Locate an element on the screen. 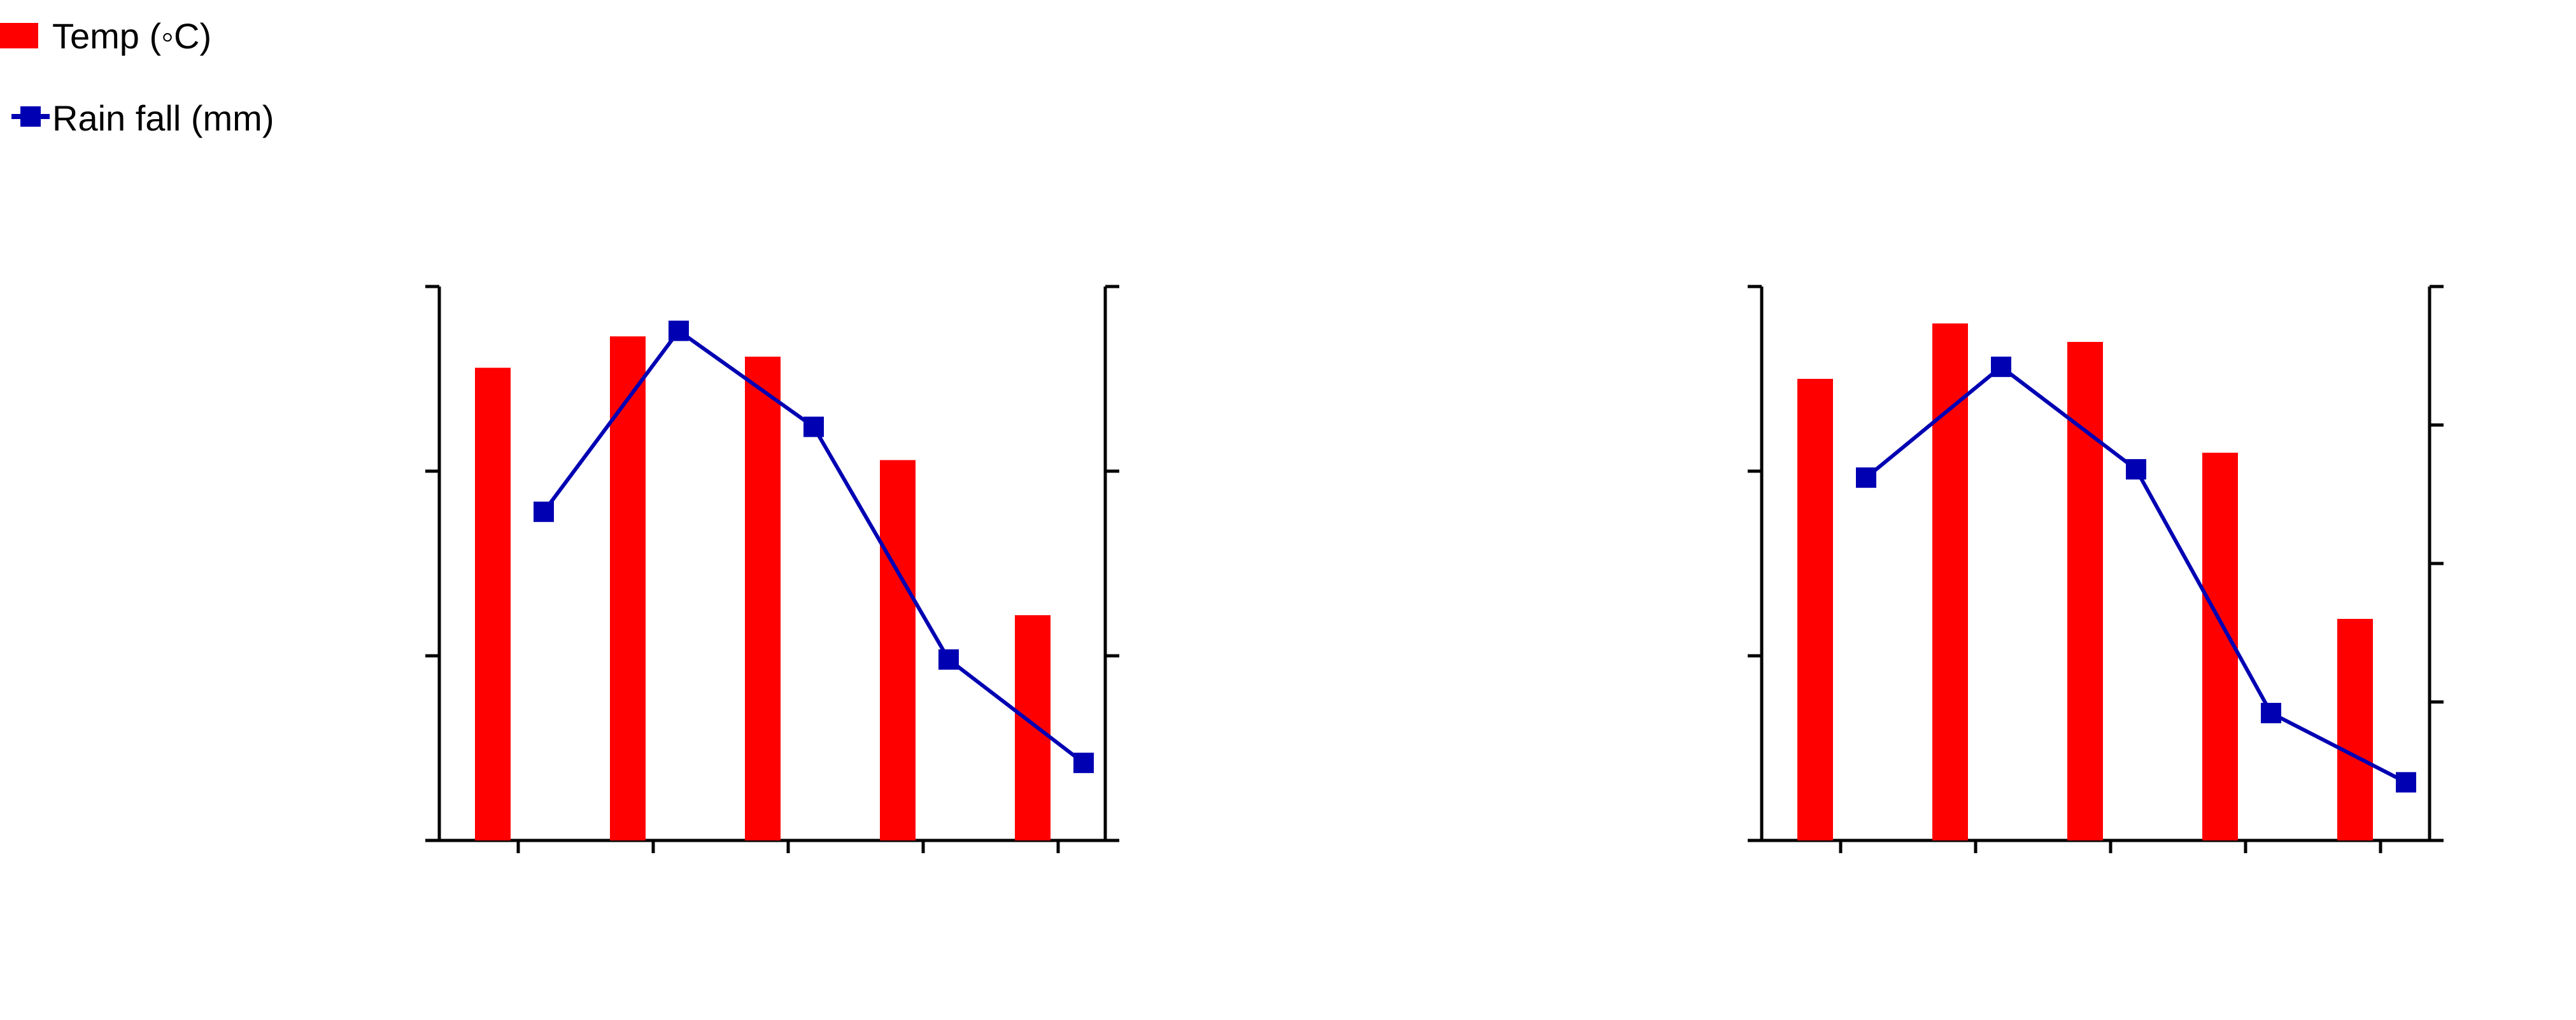 The width and height of the screenshot is (2576, 1020). legend-label-temp: Temp (◦C) is located at coordinates (131, 36).